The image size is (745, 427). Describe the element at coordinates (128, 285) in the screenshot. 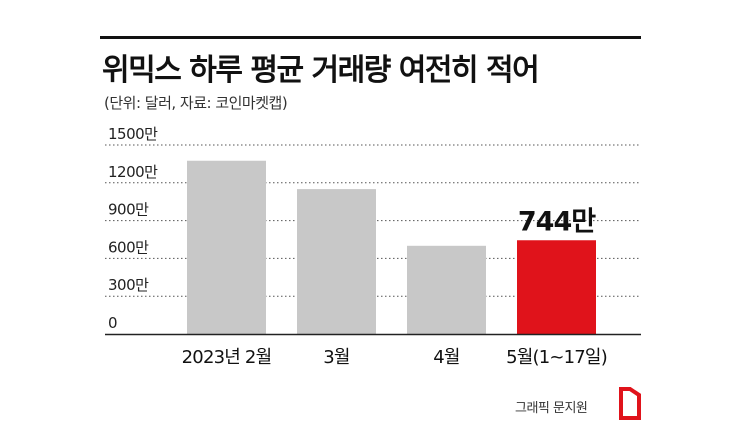

I see `y-tick-label: 300만` at that location.